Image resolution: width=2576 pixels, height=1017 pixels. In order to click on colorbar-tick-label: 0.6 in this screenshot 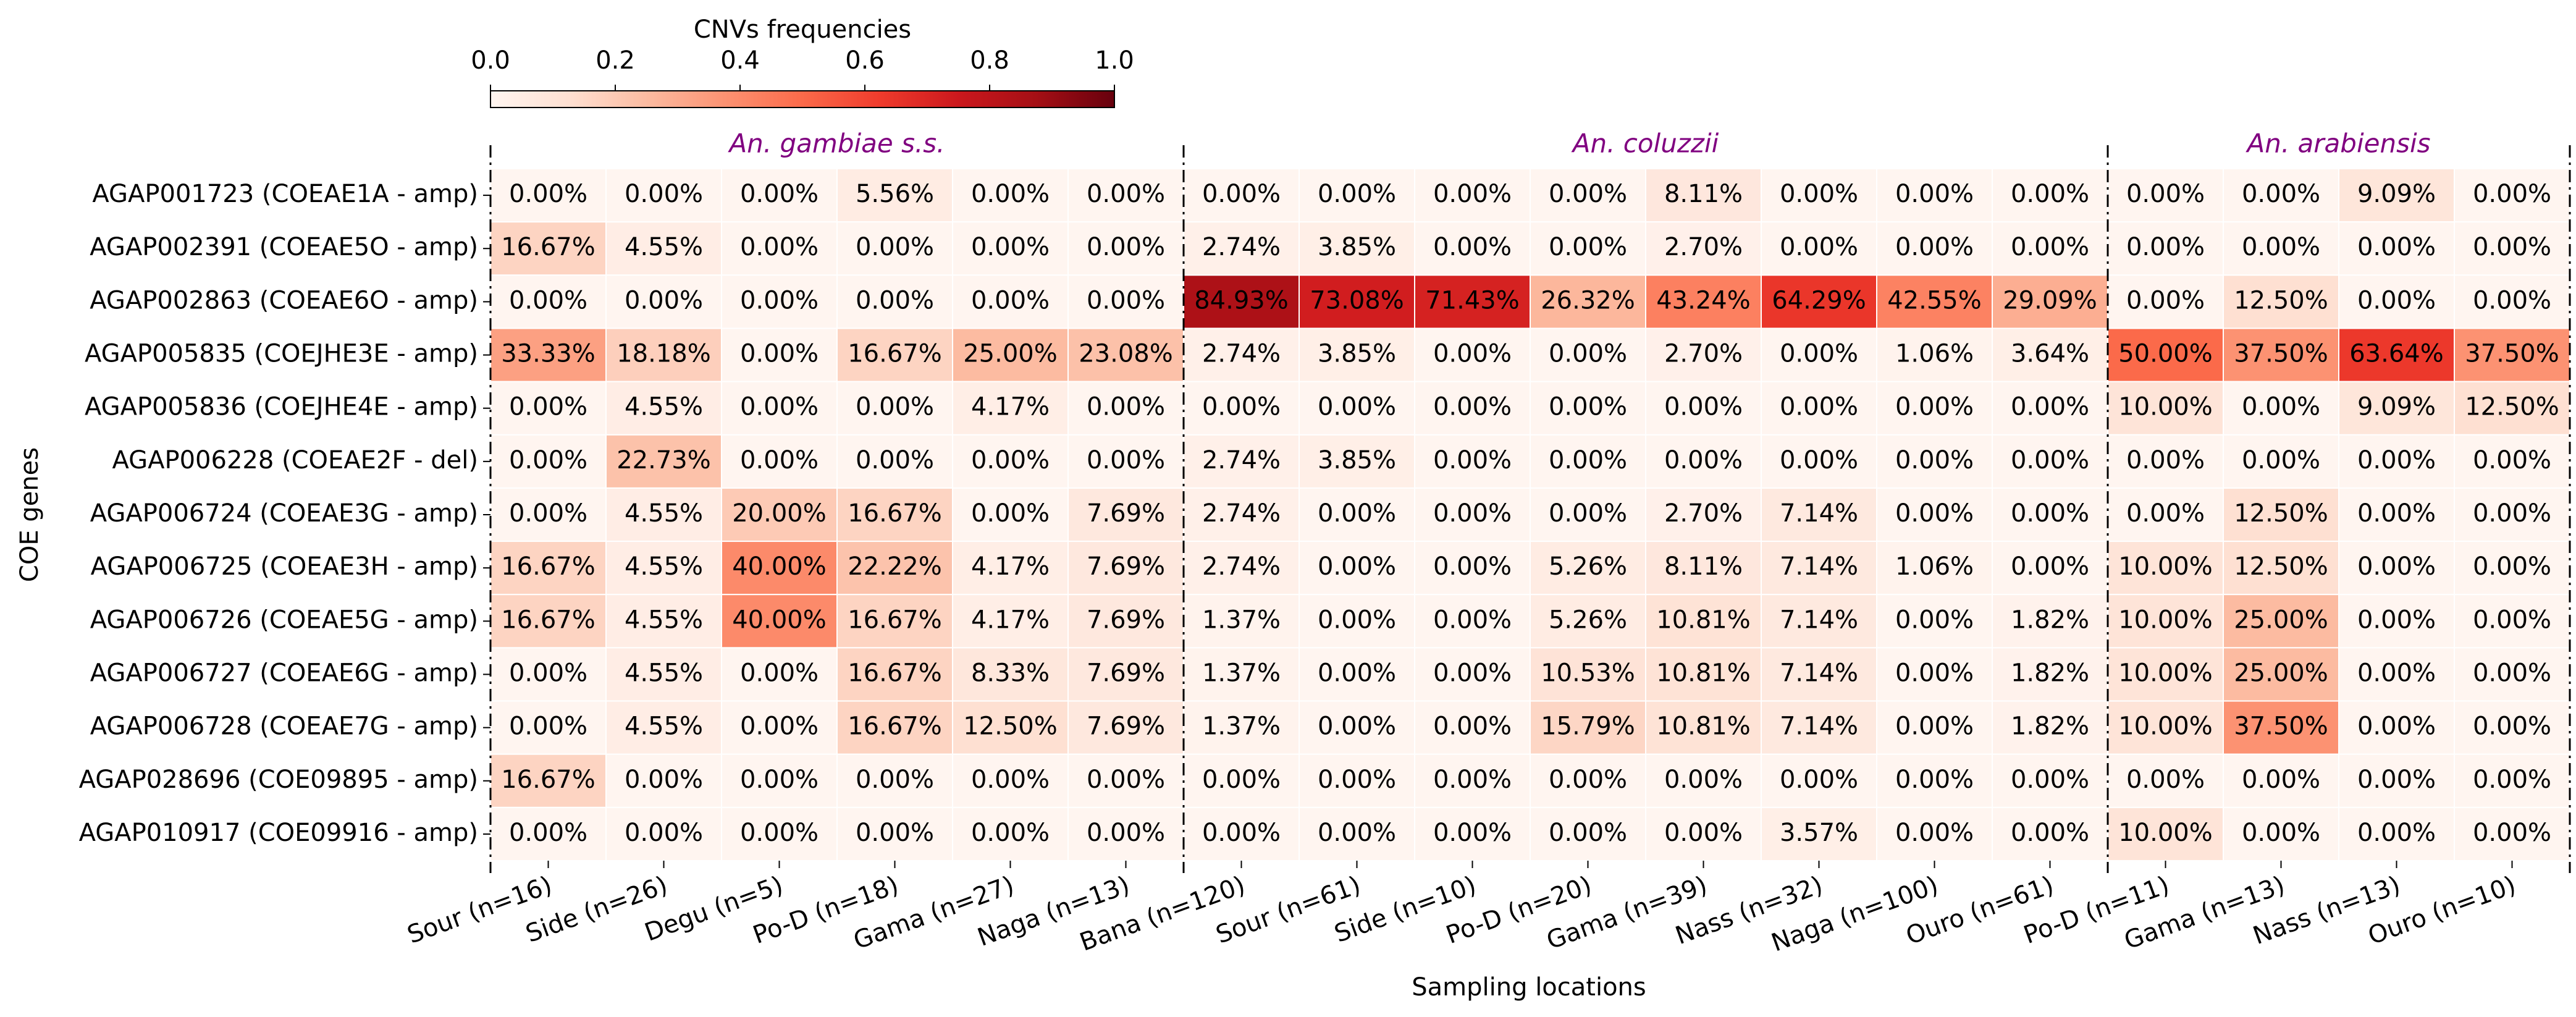, I will do `click(865, 60)`.